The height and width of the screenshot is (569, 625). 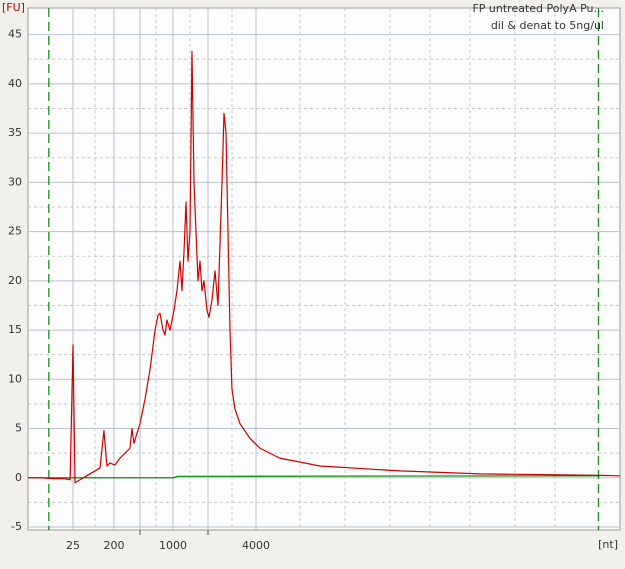 What do you see at coordinates (15, 231) in the screenshot?
I see `y-tick-label: 25` at bounding box center [15, 231].